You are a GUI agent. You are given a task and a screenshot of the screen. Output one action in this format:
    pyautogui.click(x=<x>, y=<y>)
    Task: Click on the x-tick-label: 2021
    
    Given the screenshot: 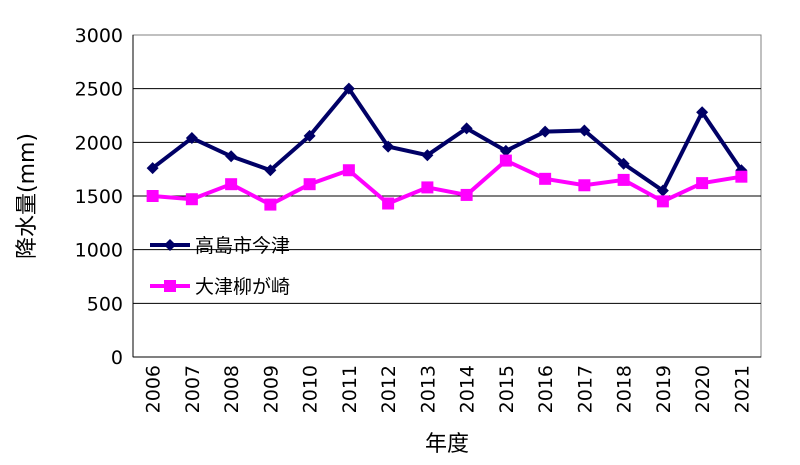 What is the action you would take?
    pyautogui.click(x=742, y=389)
    